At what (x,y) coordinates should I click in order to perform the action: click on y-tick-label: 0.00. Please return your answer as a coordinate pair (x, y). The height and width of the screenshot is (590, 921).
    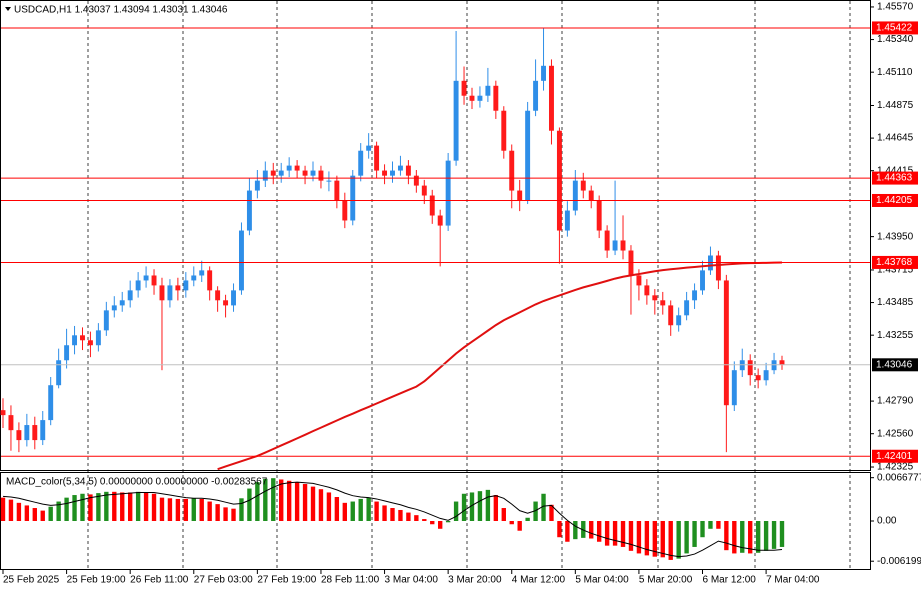
    Looking at the image, I should click on (887, 521).